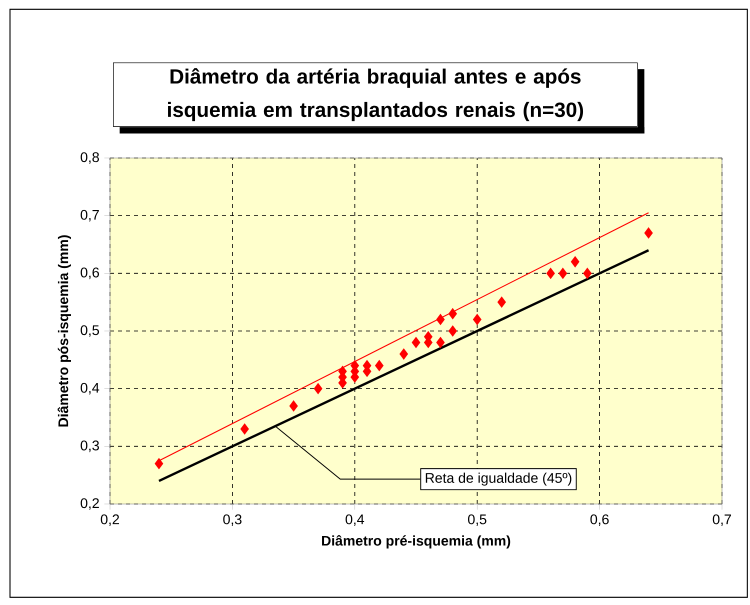 The image size is (750, 605). Describe the element at coordinates (499, 479) in the screenshot. I see `annotation: Reta de igualdade (45º)` at that location.